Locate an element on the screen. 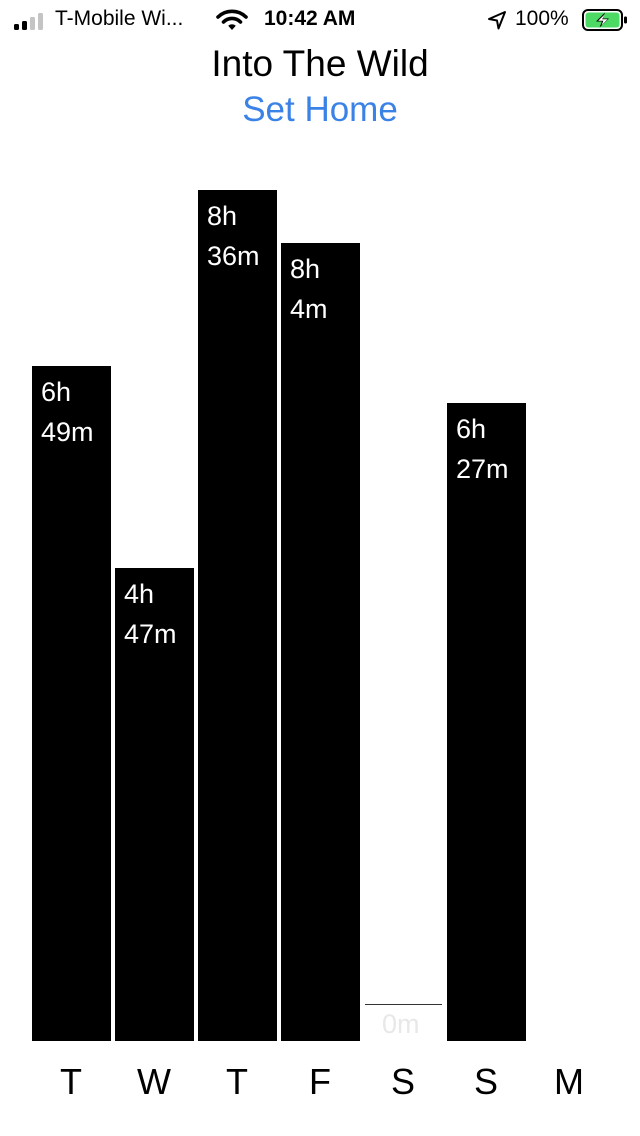  x-axis-day-label: M is located at coordinates (569, 1081).